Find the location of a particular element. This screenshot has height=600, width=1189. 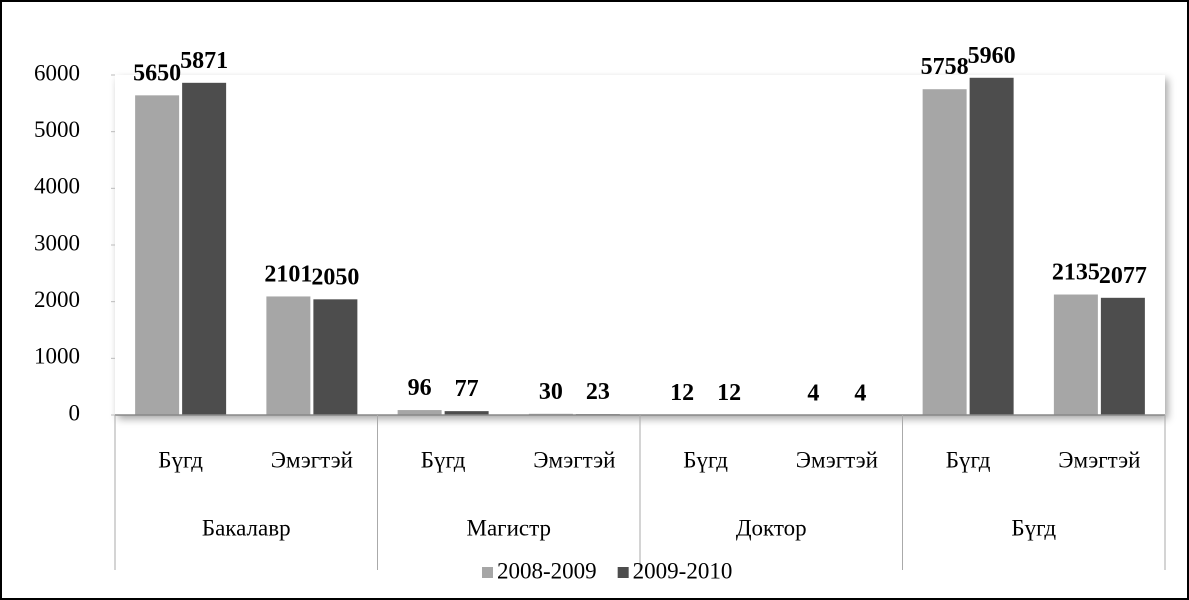

y-tick-label: 4000 is located at coordinates (57, 186).